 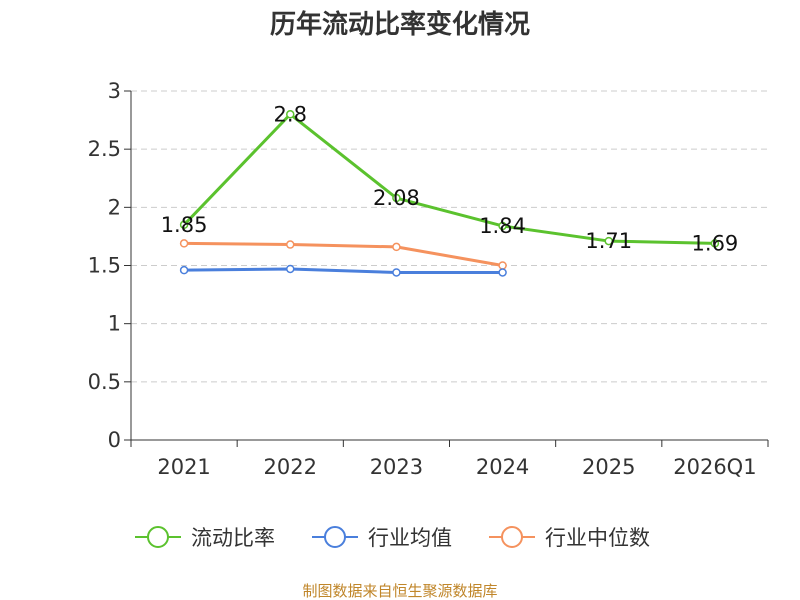 I want to click on legend: 流动比率 行业均值 行业中位数, so click(x=392, y=538).